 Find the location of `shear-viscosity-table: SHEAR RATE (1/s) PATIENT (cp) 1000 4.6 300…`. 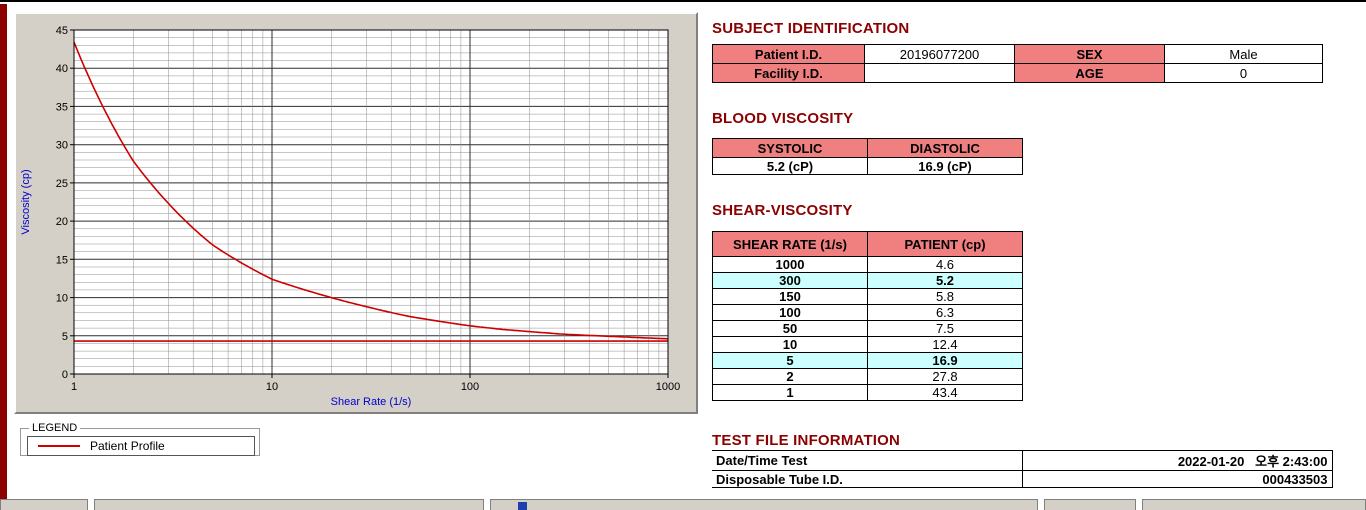

shear-viscosity-table: SHEAR RATE (1/s) PATIENT (cp) 1000 4.6 300… is located at coordinates (867, 316).